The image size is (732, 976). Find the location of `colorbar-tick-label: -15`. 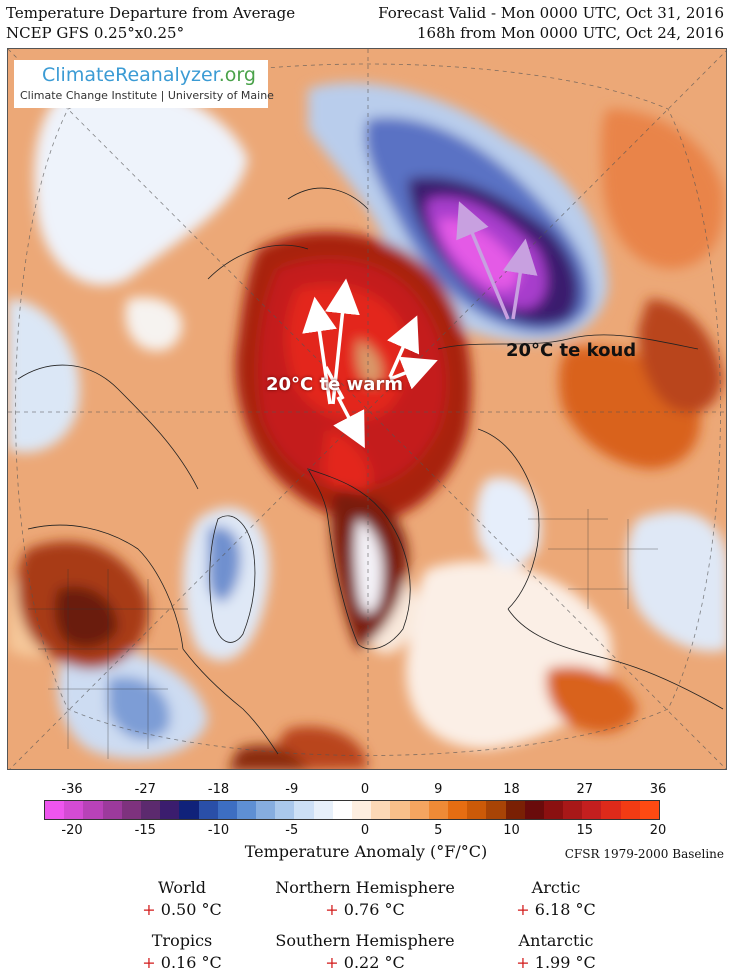

colorbar-tick-label: -15 is located at coordinates (145, 830).